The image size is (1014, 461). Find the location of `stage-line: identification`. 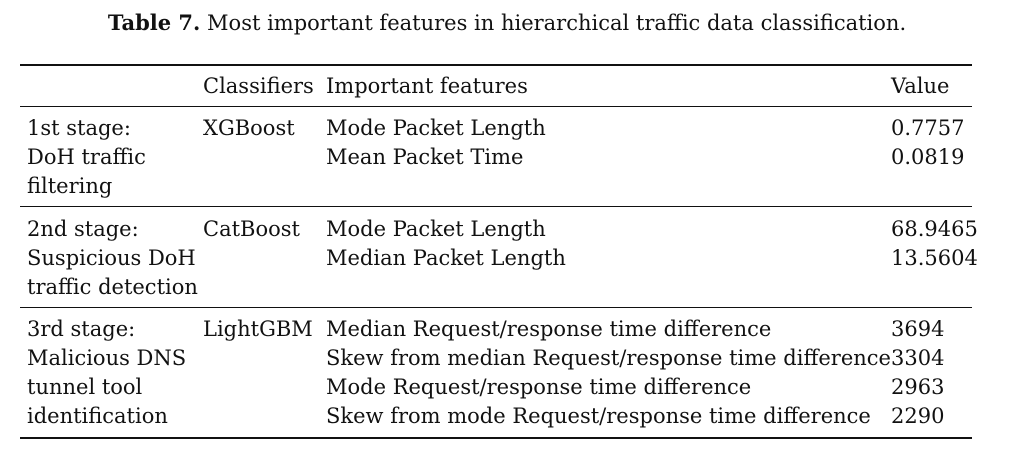

stage-line: identification is located at coordinates (97, 416).